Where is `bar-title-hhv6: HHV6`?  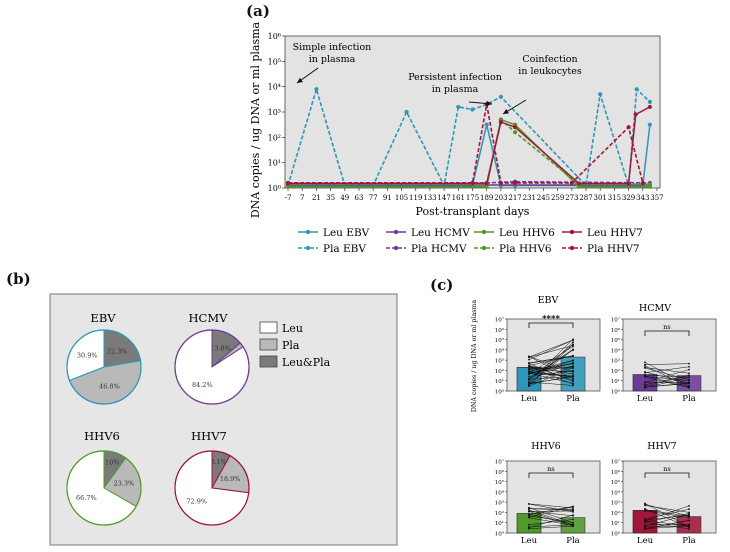 bar-title-hhv6: HHV6 is located at coordinates (545, 446).